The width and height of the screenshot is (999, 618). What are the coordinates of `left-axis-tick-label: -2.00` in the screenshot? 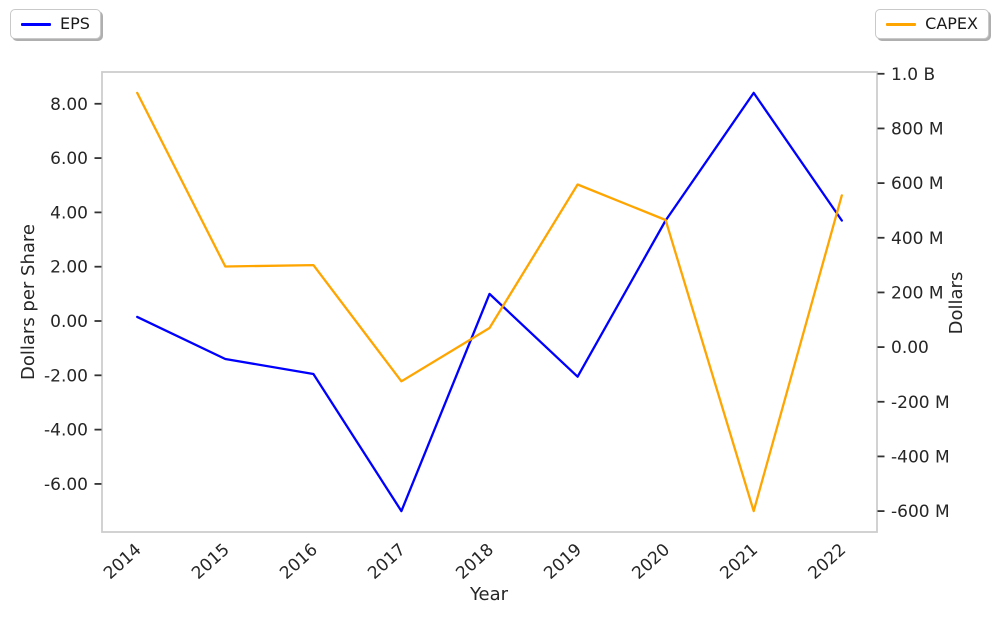 It's located at (66, 376).